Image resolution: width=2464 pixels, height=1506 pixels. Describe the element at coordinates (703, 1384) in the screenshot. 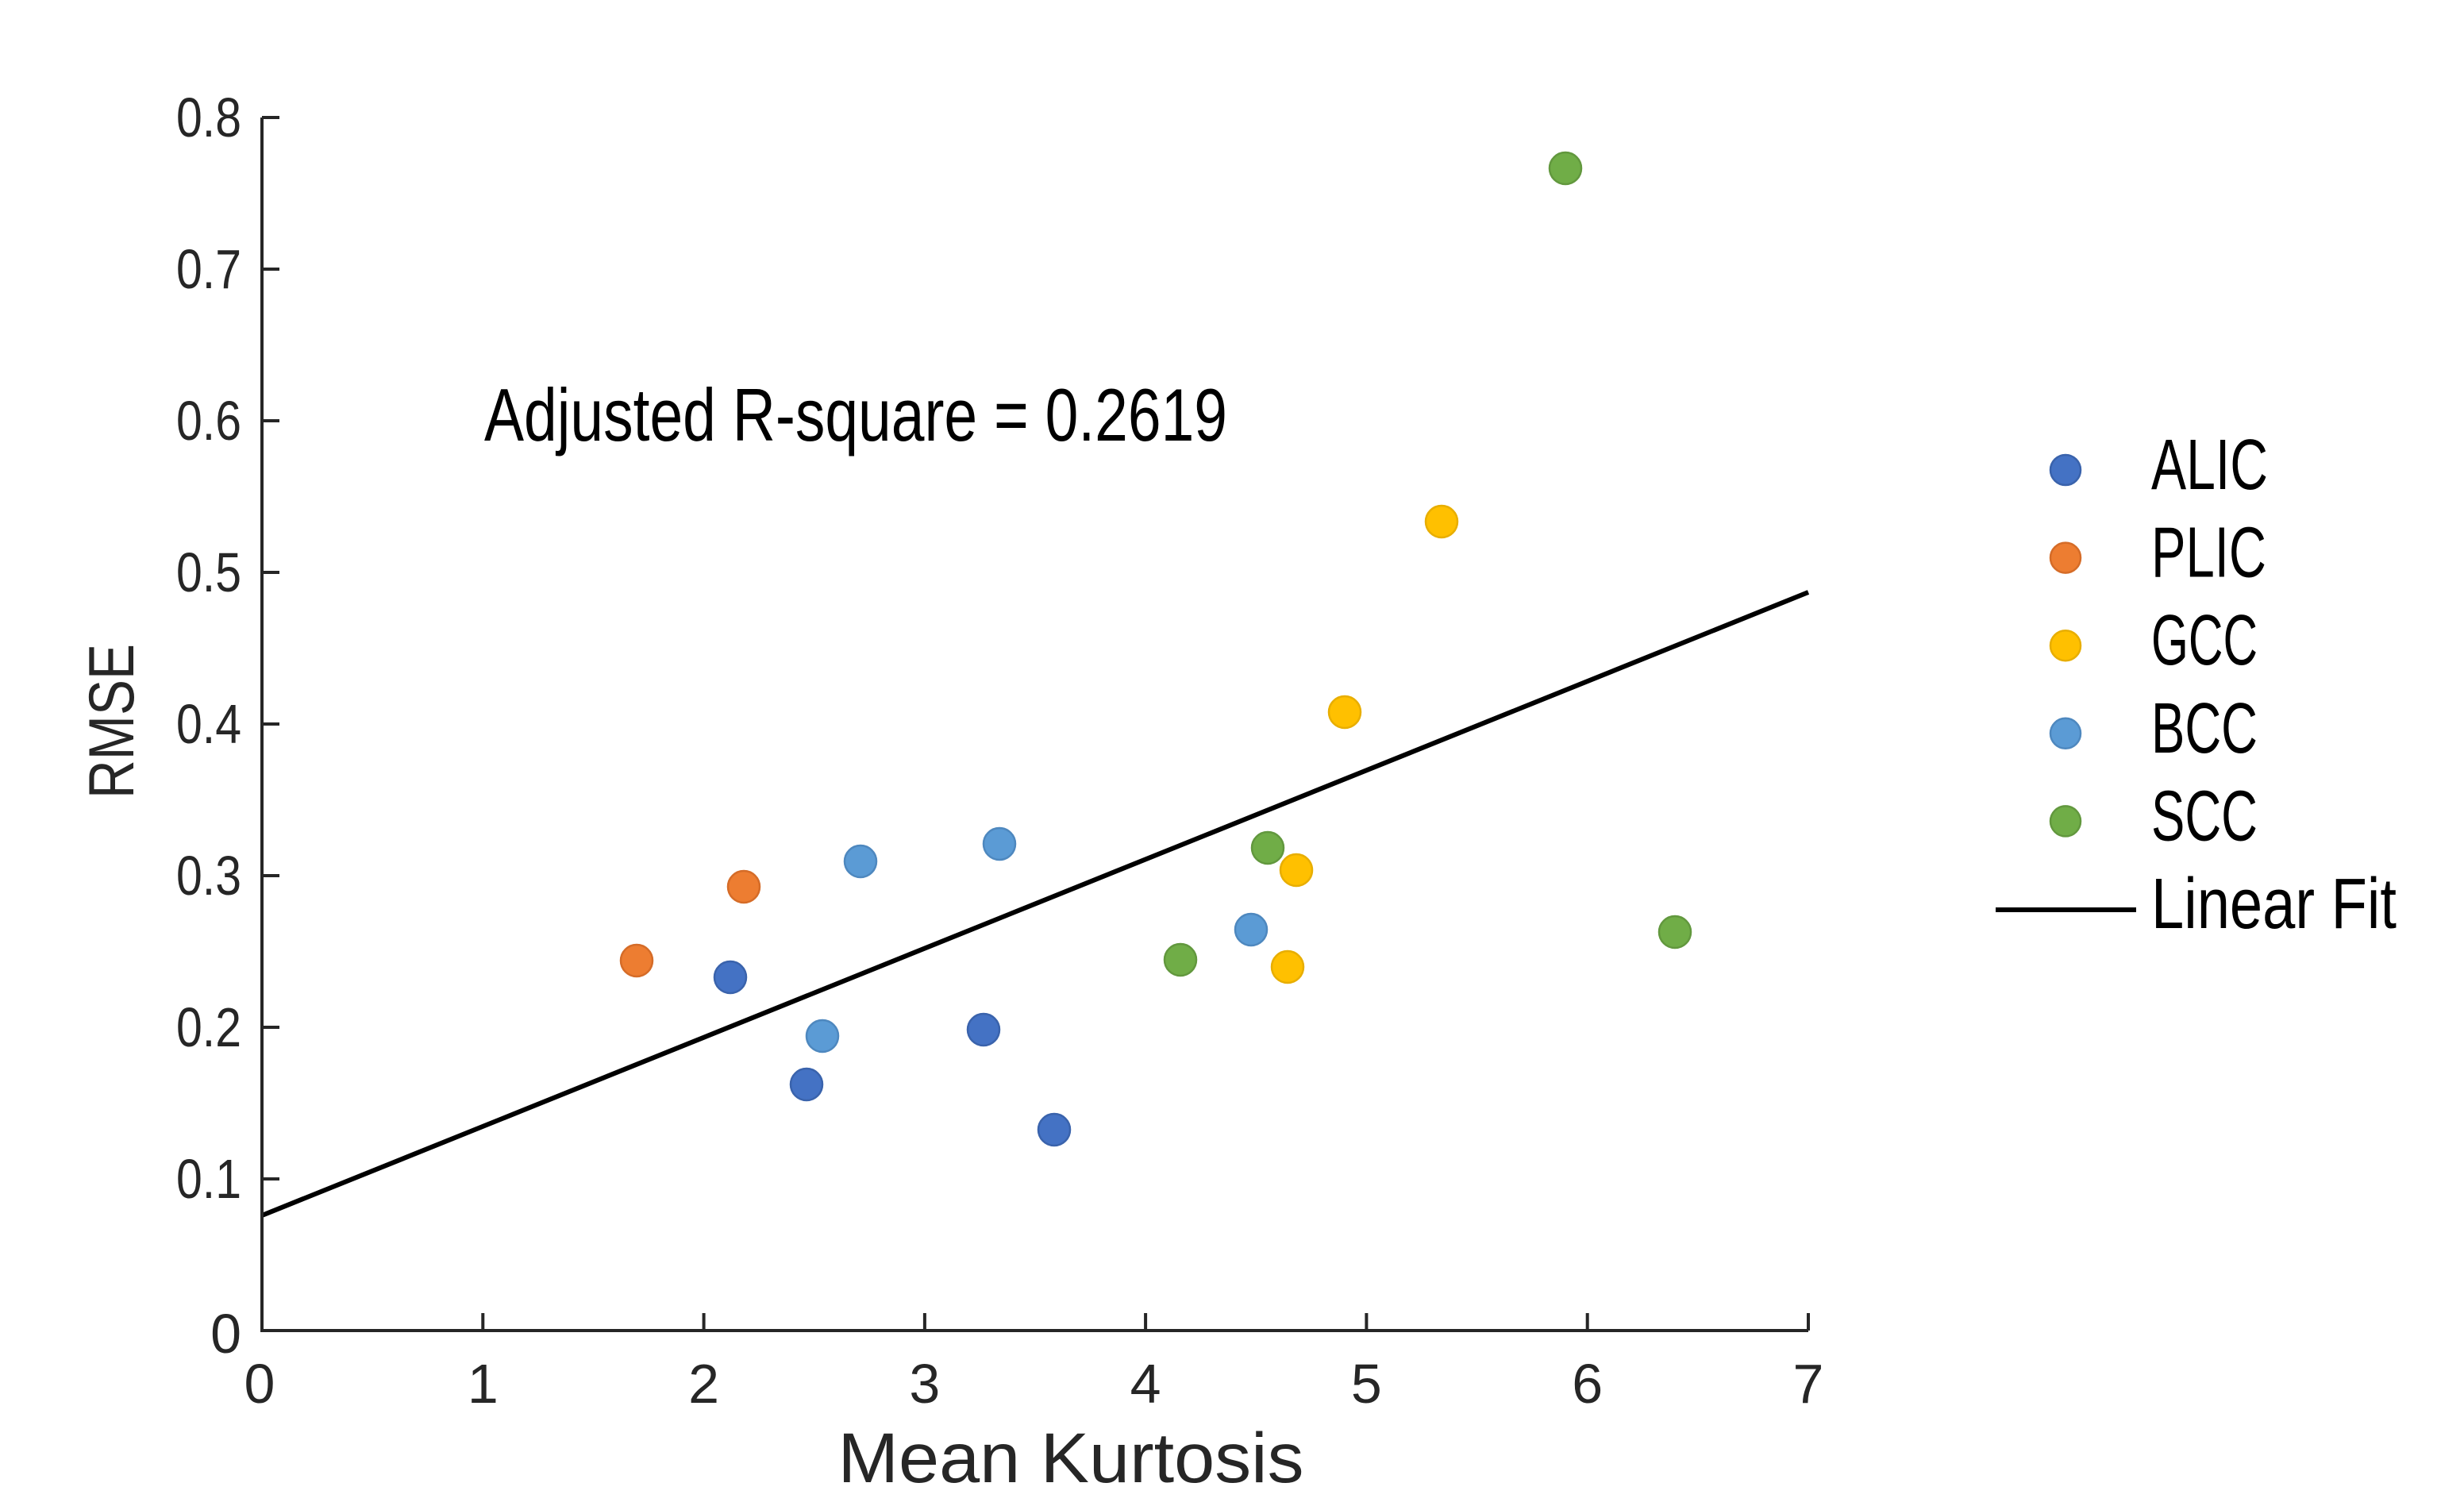

I see `svg-text: 2` at that location.